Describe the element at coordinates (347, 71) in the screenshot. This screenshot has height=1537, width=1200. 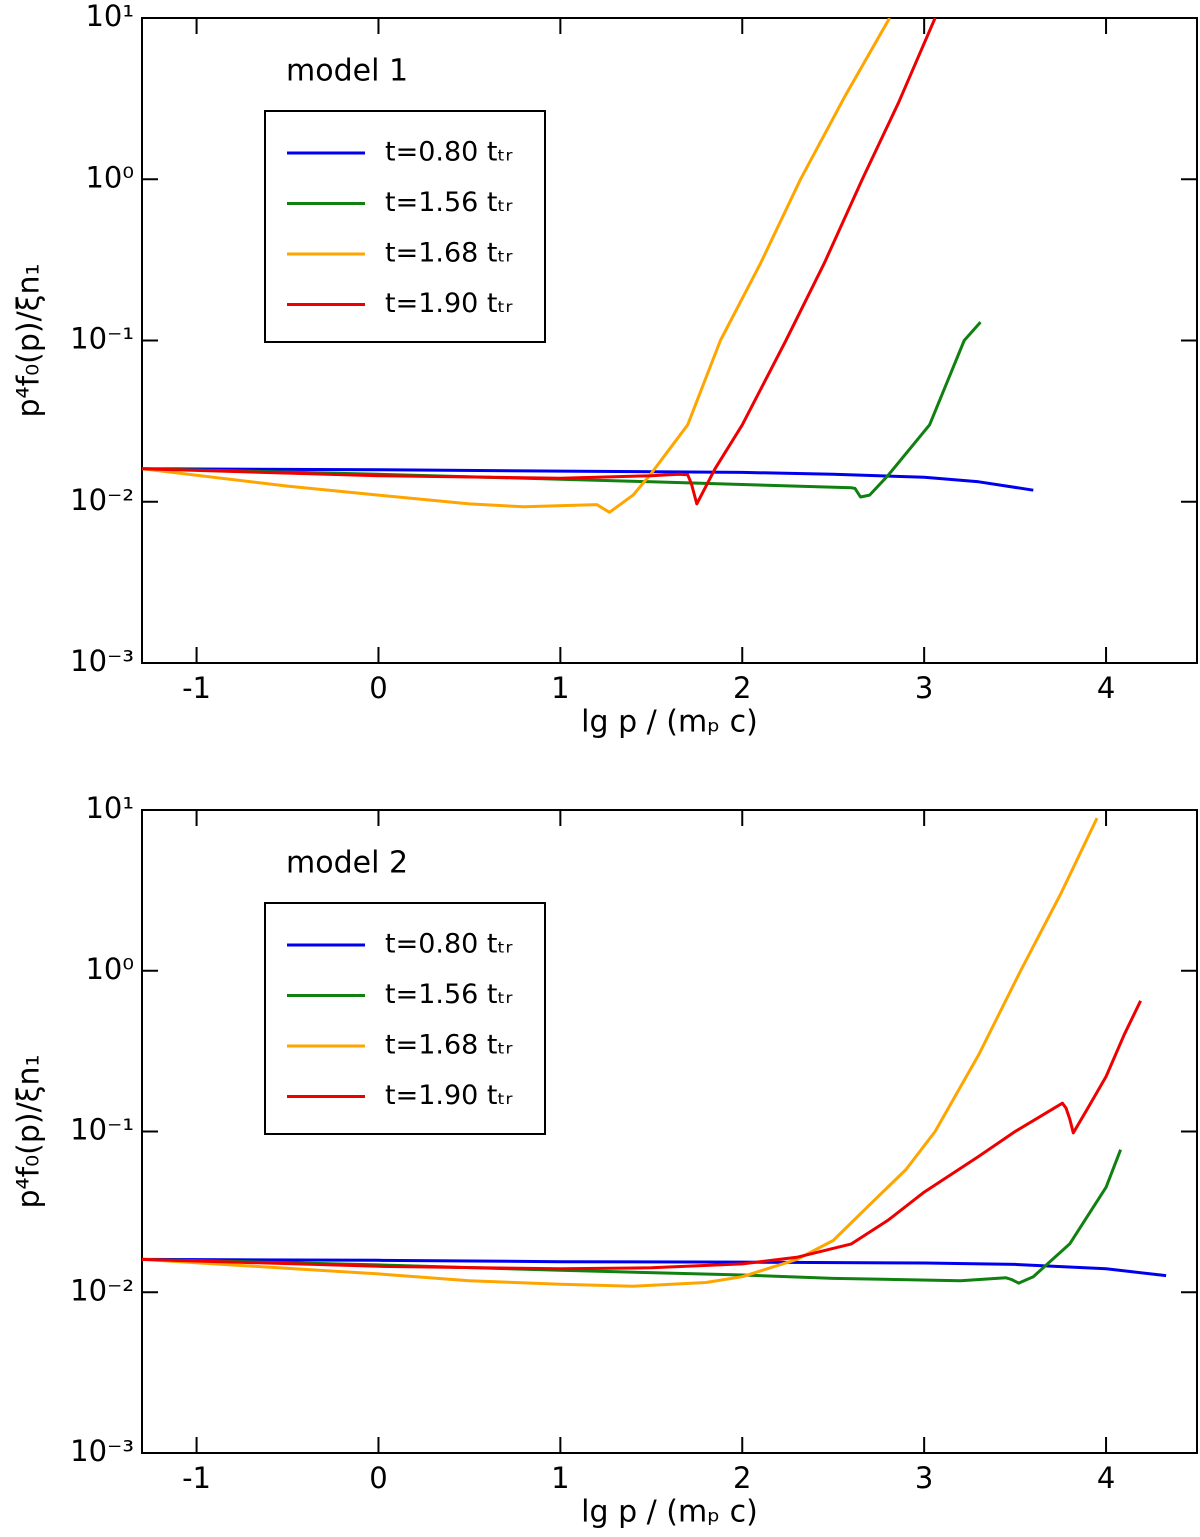
I see `annotation: model 1` at that location.